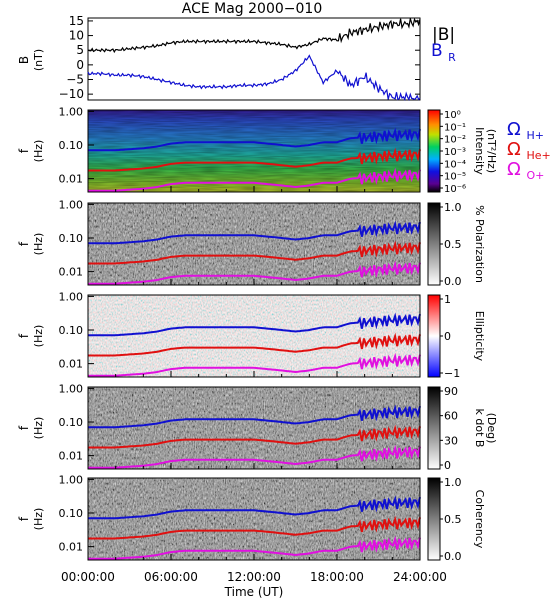  I want to click on colorbar-tick-label: −1, so click(452, 373).